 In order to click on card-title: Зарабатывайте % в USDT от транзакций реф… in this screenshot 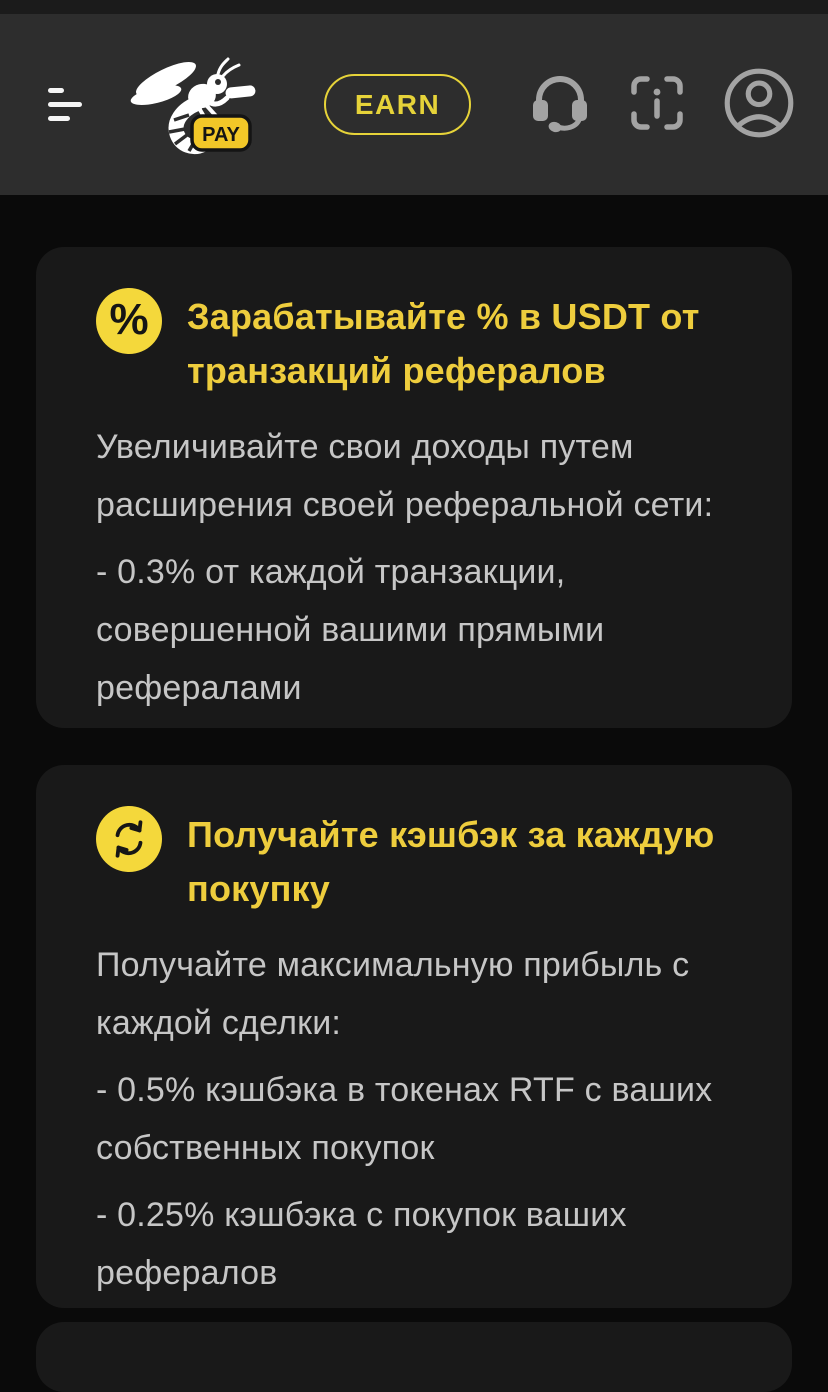, I will do `click(443, 343)`.